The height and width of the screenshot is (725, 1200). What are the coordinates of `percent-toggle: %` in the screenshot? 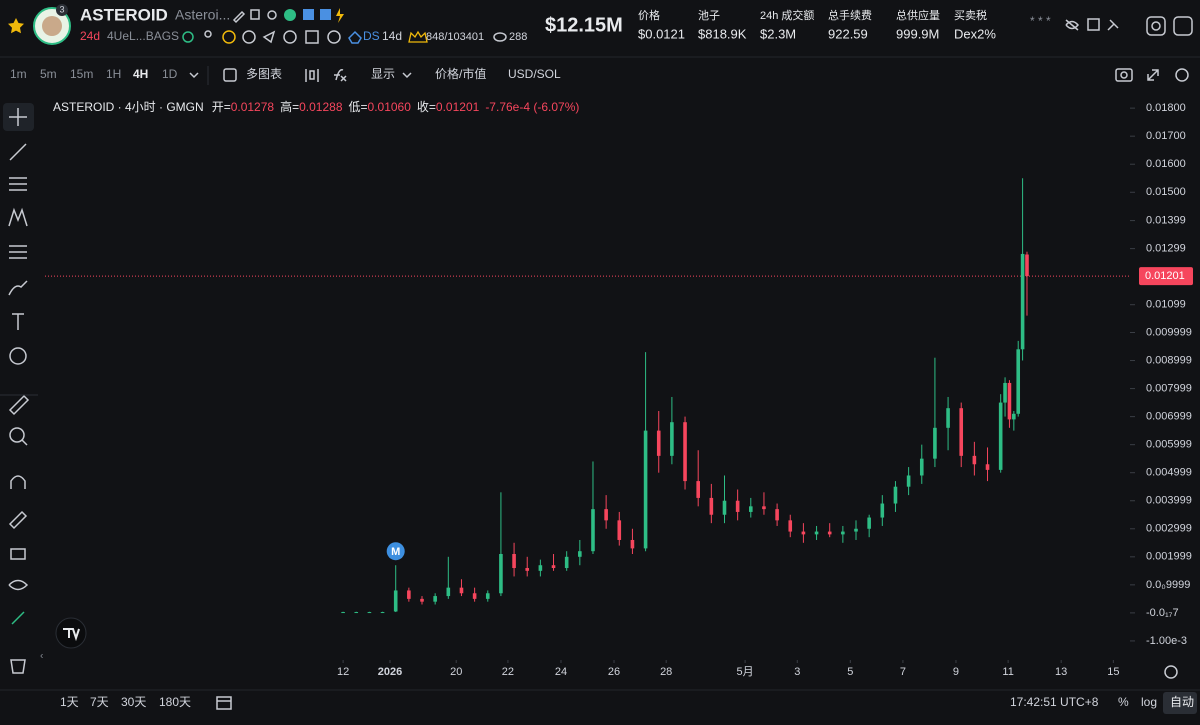 It's located at (1123, 702).